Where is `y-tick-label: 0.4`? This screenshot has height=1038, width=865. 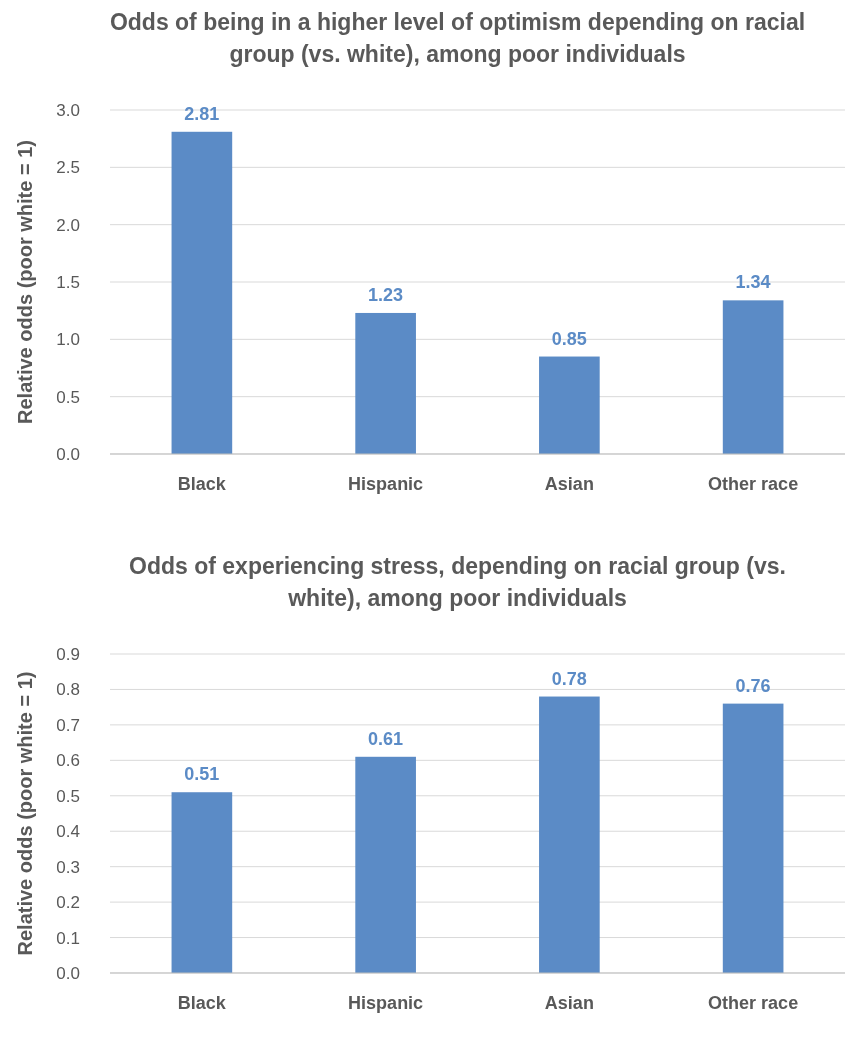
y-tick-label: 0.4 is located at coordinates (68, 832).